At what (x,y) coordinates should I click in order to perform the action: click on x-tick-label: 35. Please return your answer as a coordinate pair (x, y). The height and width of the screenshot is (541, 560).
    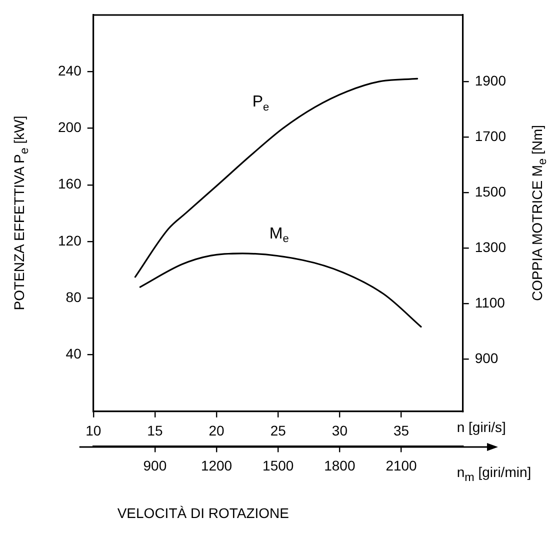
    Looking at the image, I should click on (401, 430).